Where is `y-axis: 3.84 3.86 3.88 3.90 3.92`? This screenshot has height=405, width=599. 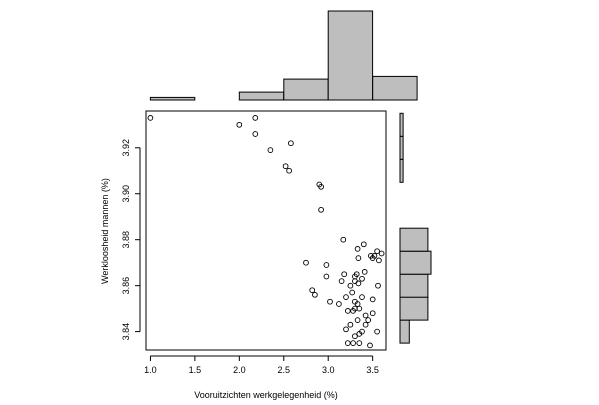
y-axis: 3.84 3.86 3.88 3.90 3.92 is located at coordinates (131, 240).